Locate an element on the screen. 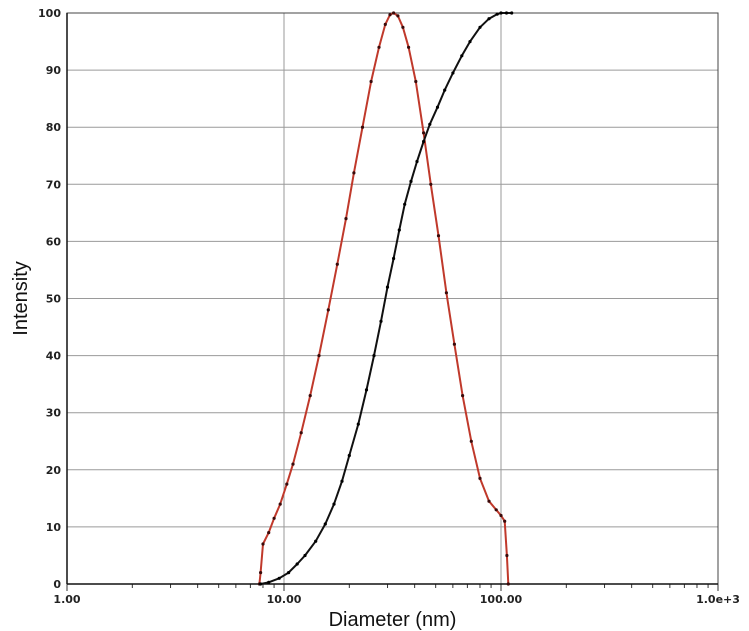  y-tick-label: 20 is located at coordinates (54, 470).